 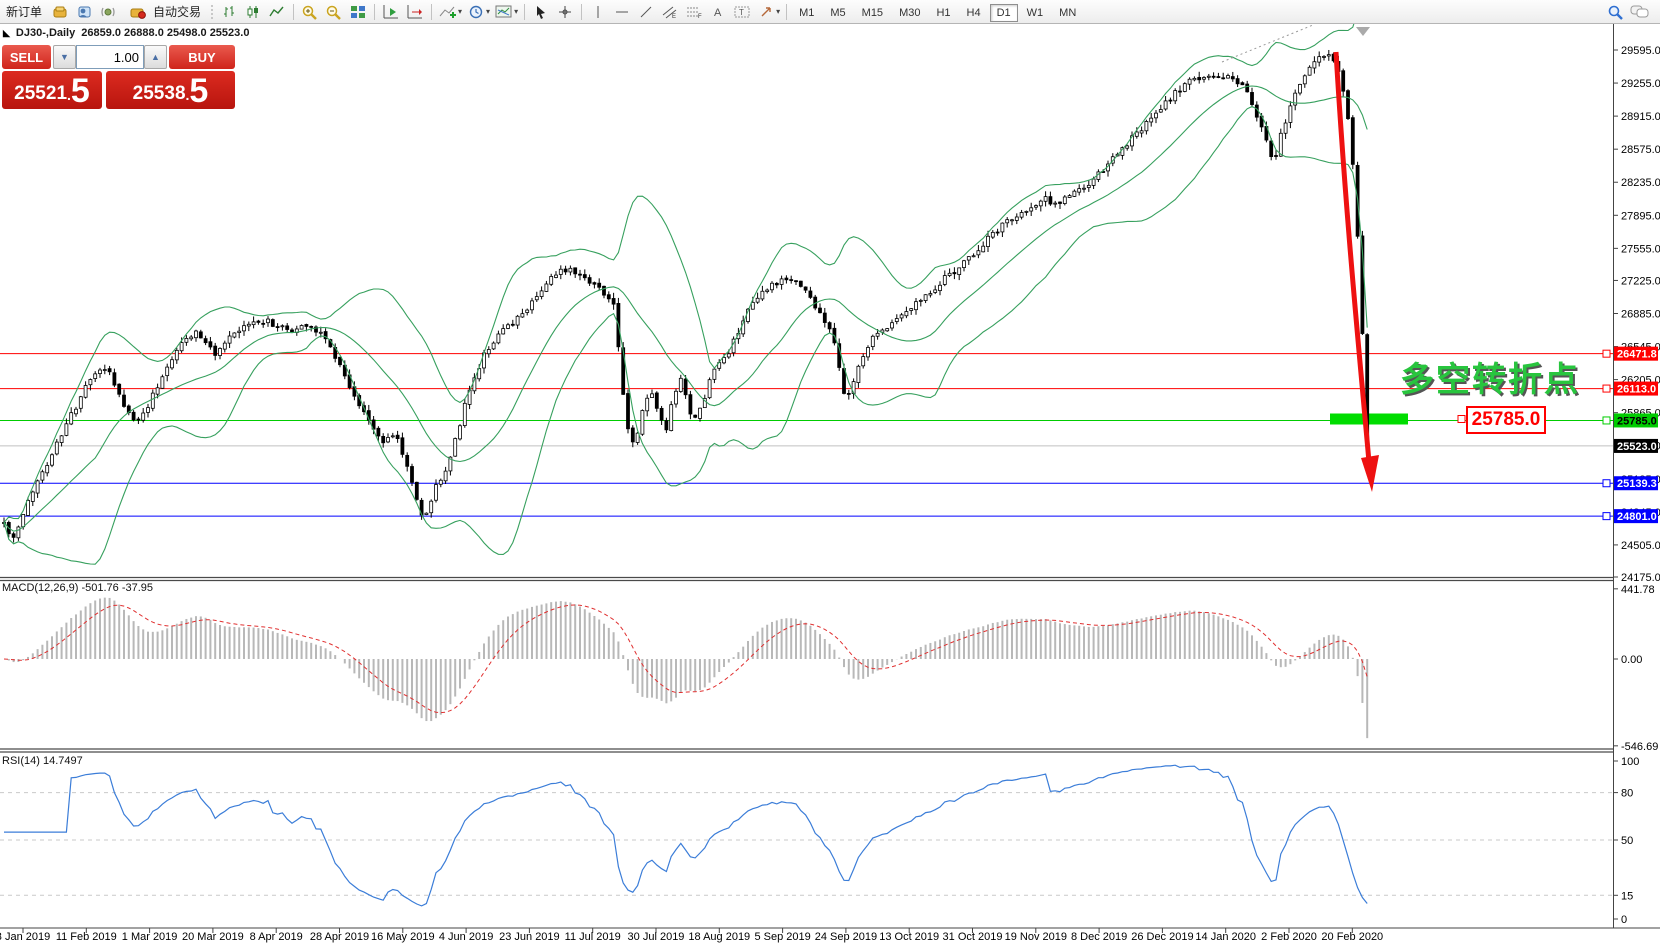 What do you see at coordinates (229, 12) in the screenshot?
I see `bar-chart-type-icon` at bounding box center [229, 12].